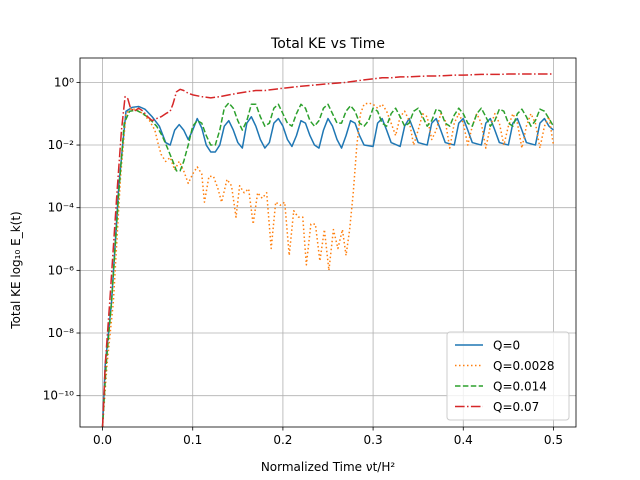 The image size is (640, 480). Describe the element at coordinates (520, 387) in the screenshot. I see `legend-entry: Q=0.014` at that location.